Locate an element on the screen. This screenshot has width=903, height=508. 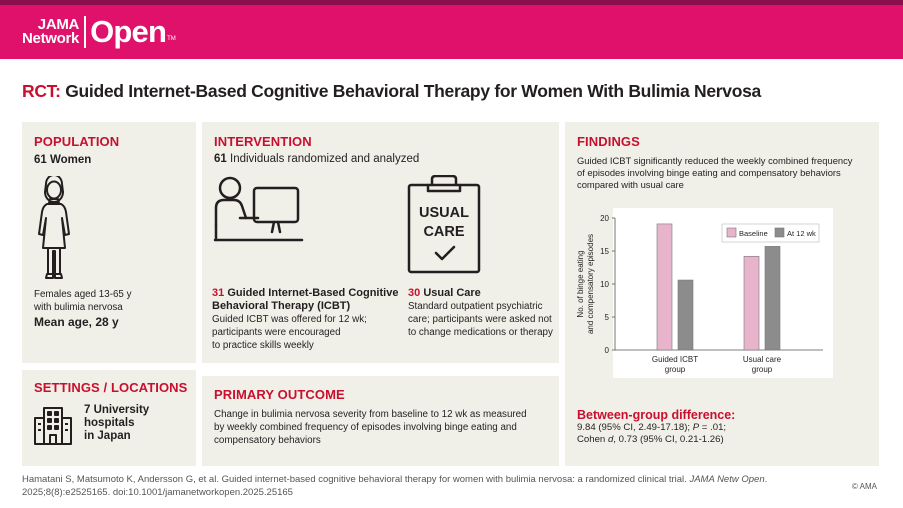
logo-small-text: JAMA Network is located at coordinates (51, 31).